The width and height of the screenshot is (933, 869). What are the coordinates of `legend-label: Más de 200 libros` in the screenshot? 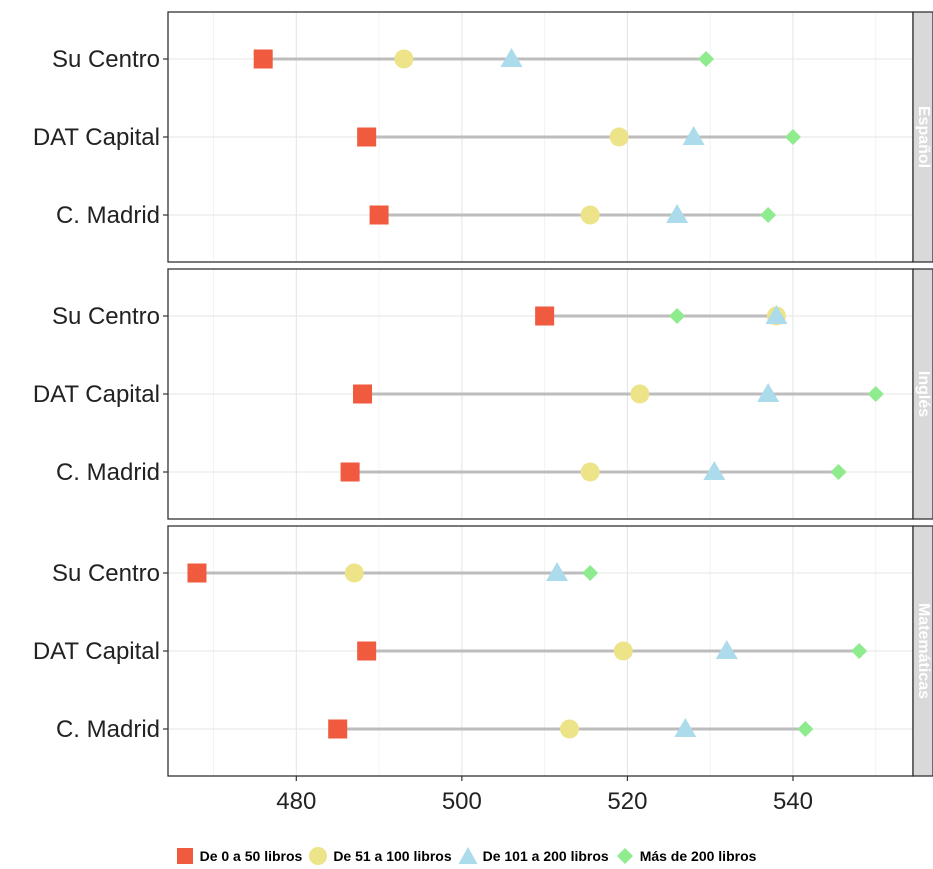 It's located at (698, 856).